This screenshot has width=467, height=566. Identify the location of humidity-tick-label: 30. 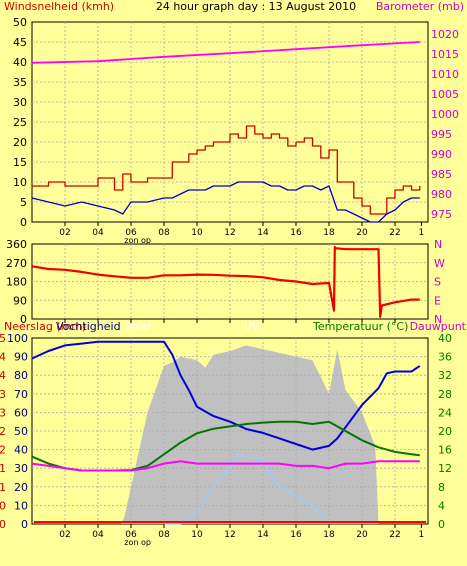
(21, 468).